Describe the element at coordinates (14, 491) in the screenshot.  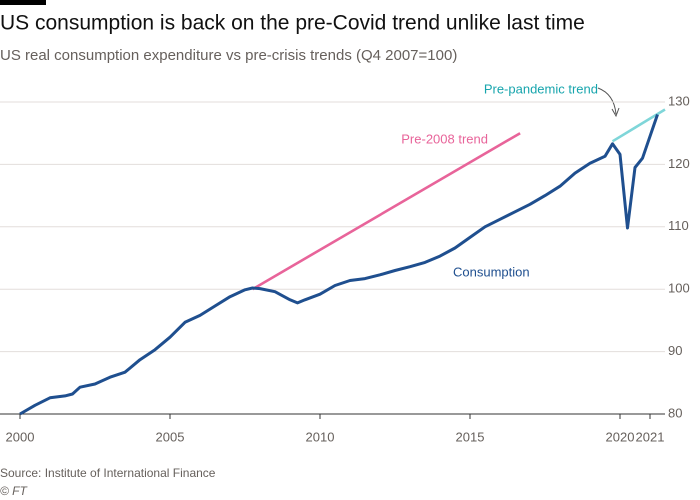
I see `credit: © FT` at that location.